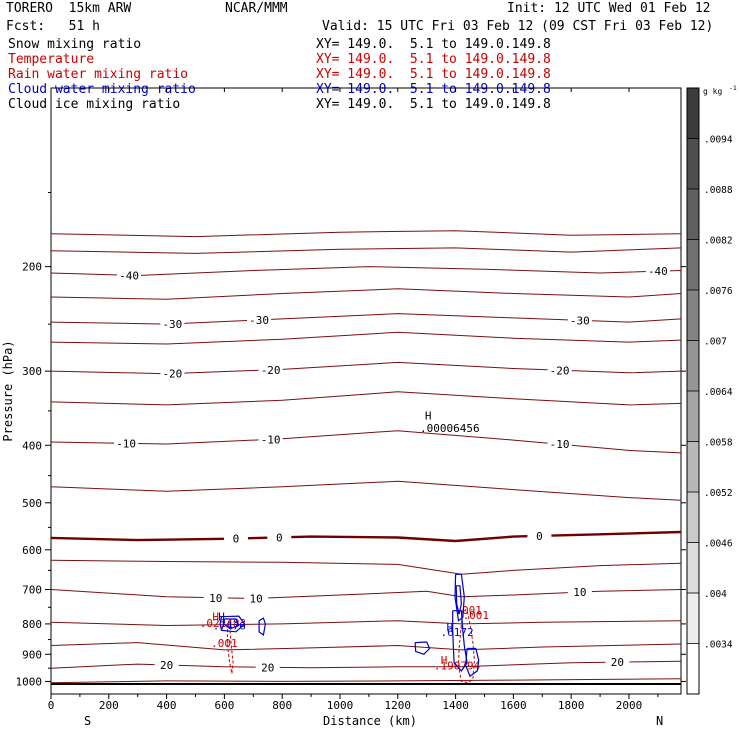  I want to click on snow-label: .00006456, so click(450, 428).